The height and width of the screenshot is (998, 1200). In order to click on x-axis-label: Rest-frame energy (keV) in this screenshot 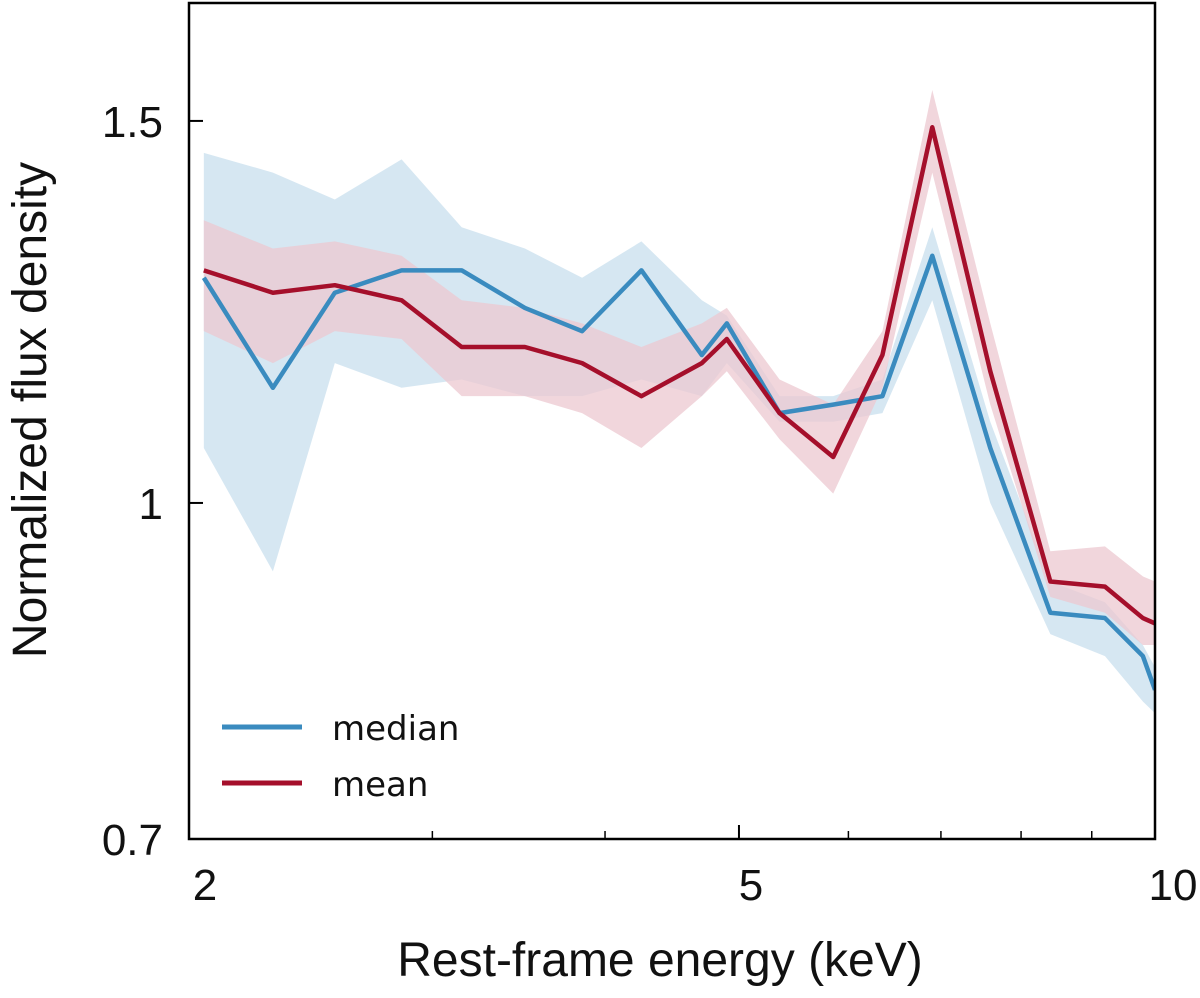, I will do `click(660, 960)`.